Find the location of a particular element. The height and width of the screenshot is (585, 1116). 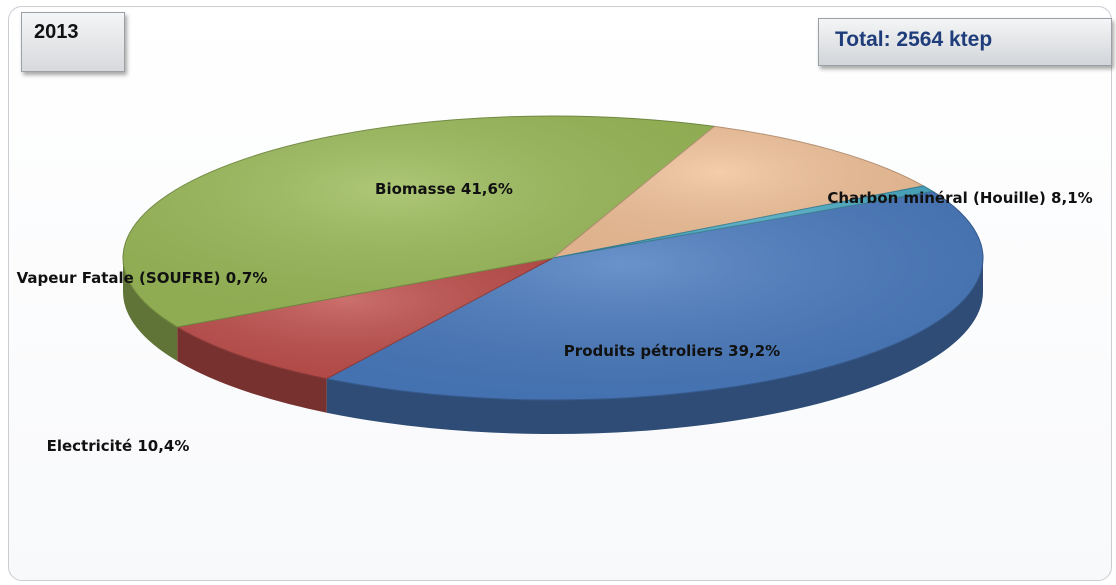

pie-label-1: Charbon minéral (Houille) 8,1% is located at coordinates (959, 198).